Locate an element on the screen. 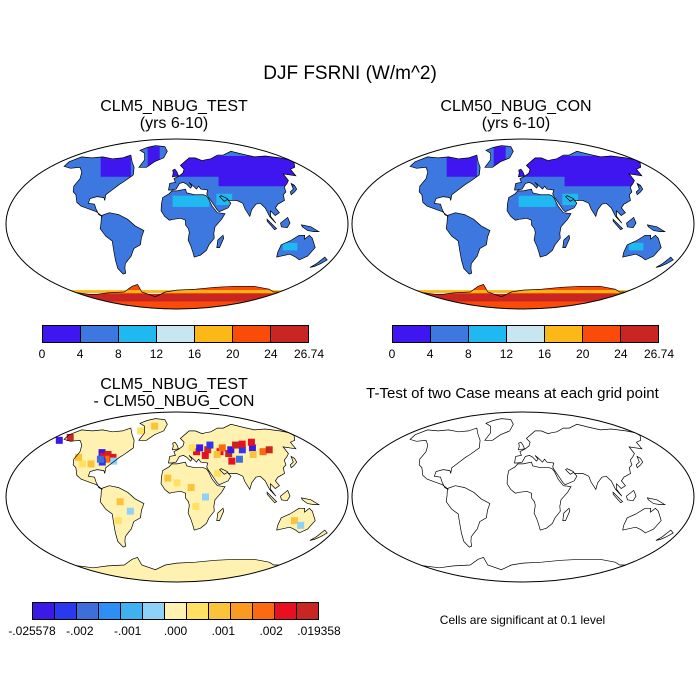  colorbar-diff-tick-label: -.002 is located at coordinates (80, 631).